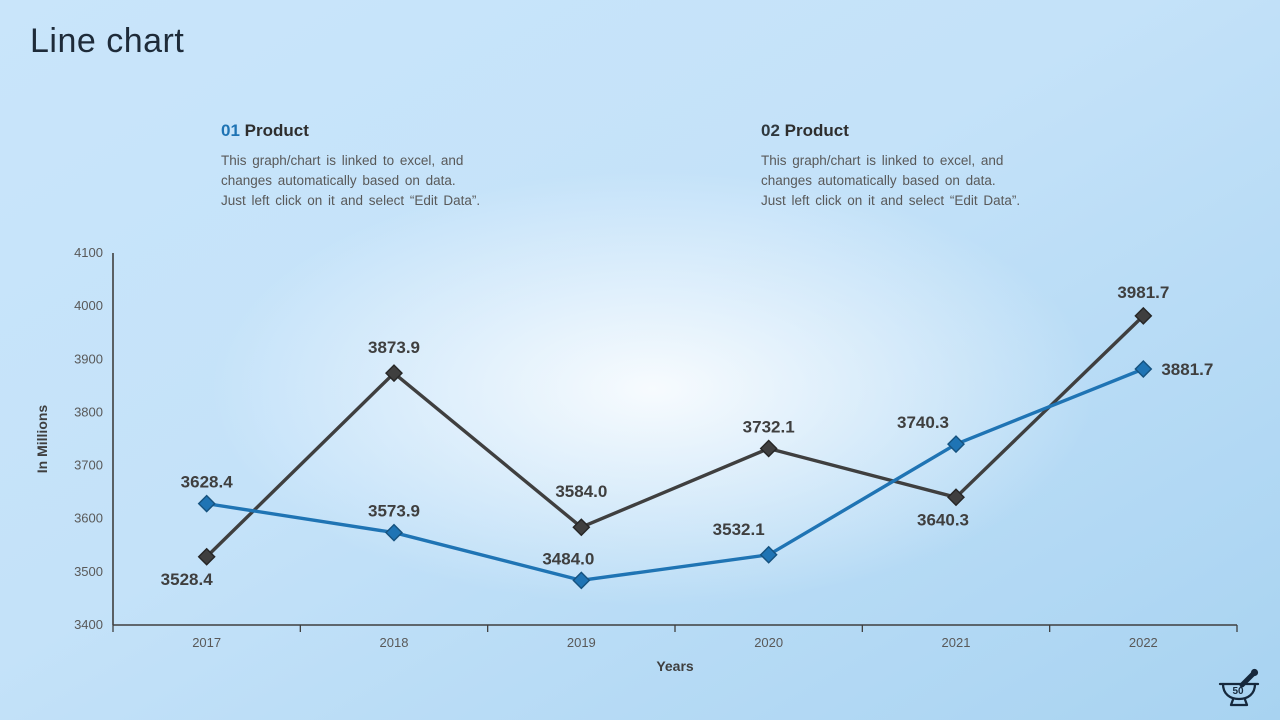 Image resolution: width=1280 pixels, height=720 pixels. I want to click on svg-text: 3873.9, so click(394, 347).